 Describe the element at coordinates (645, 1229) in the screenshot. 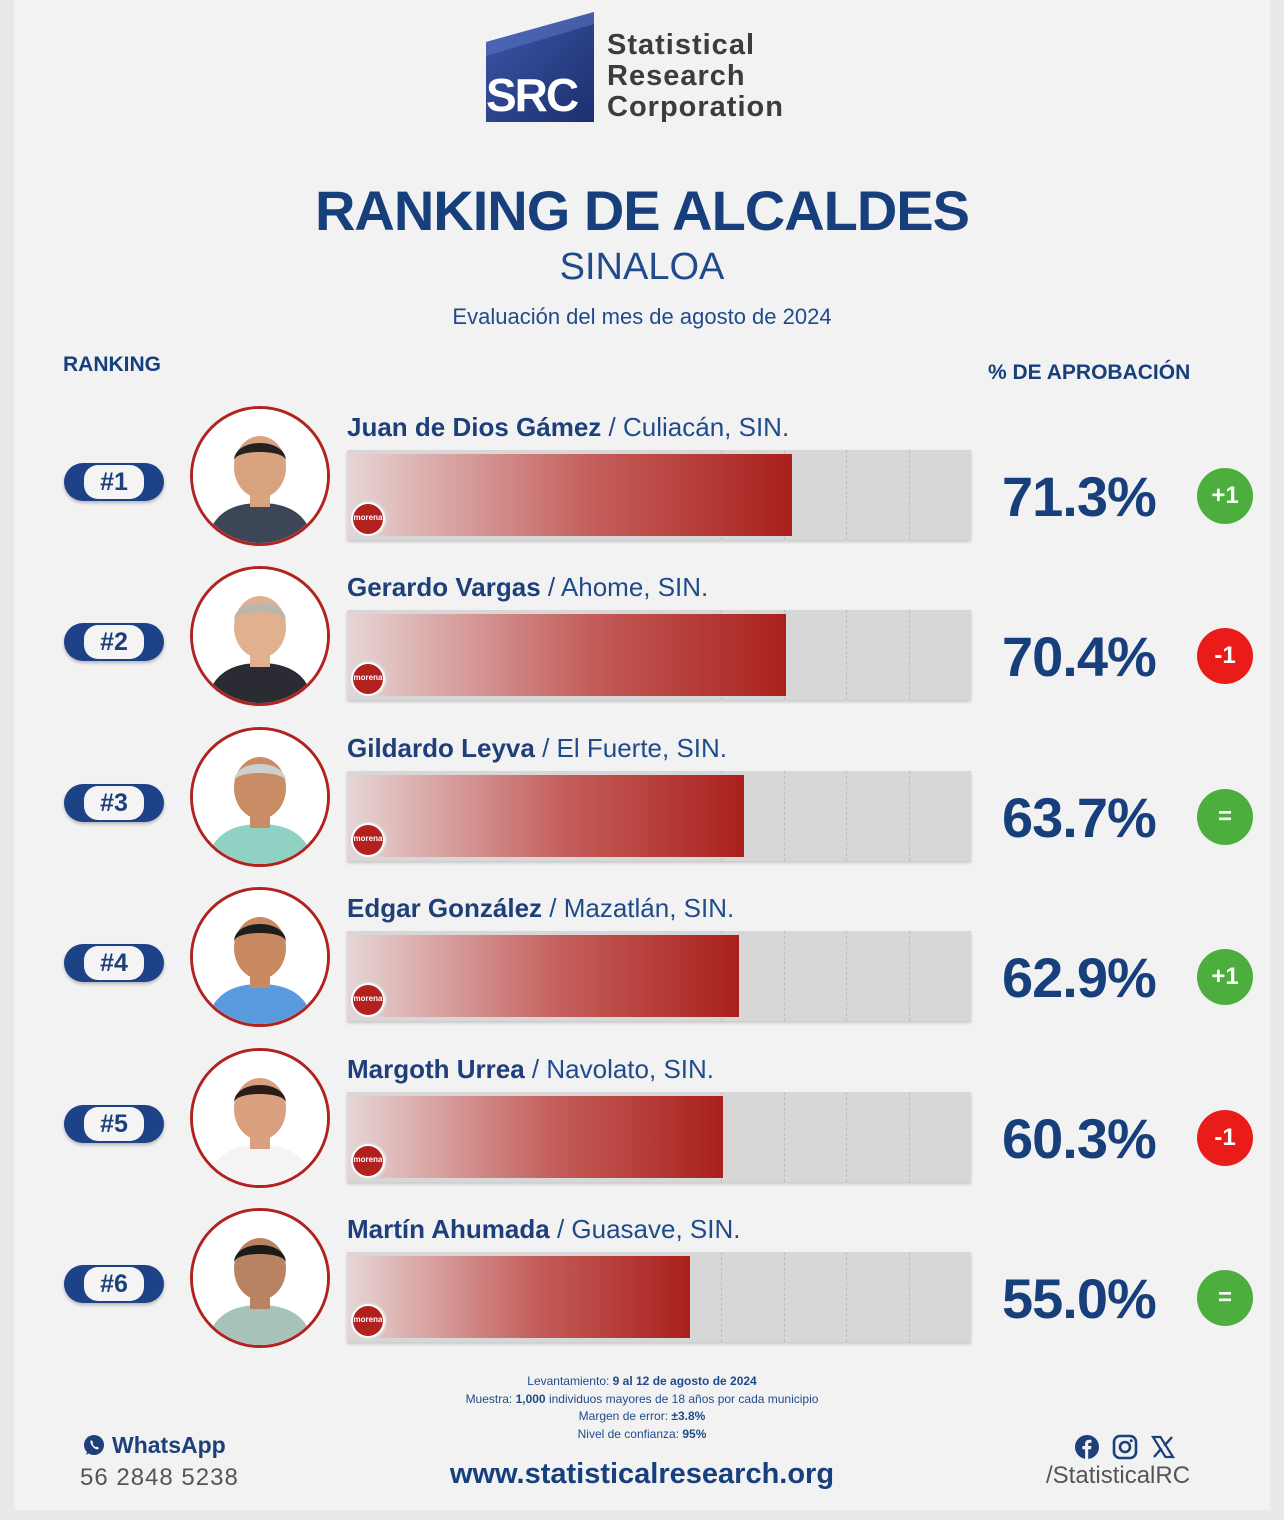

I see `mayor-city: / Guasave, SIN.` at that location.